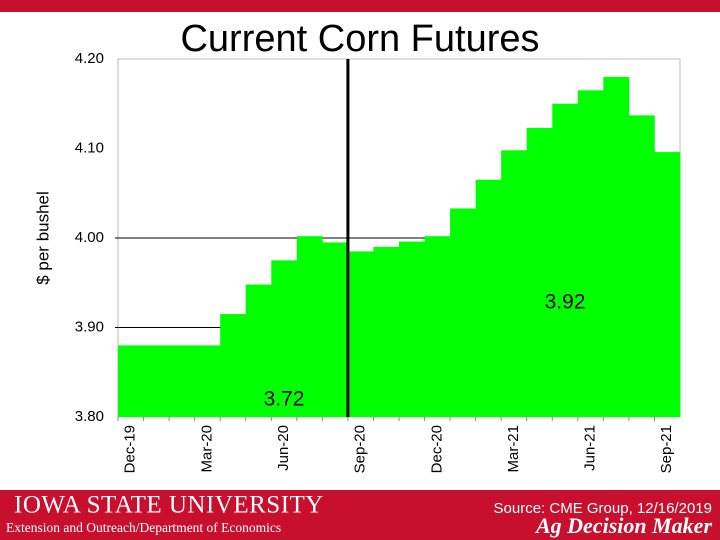  I want to click on x-tick-label: Dec-20, so click(436, 449).